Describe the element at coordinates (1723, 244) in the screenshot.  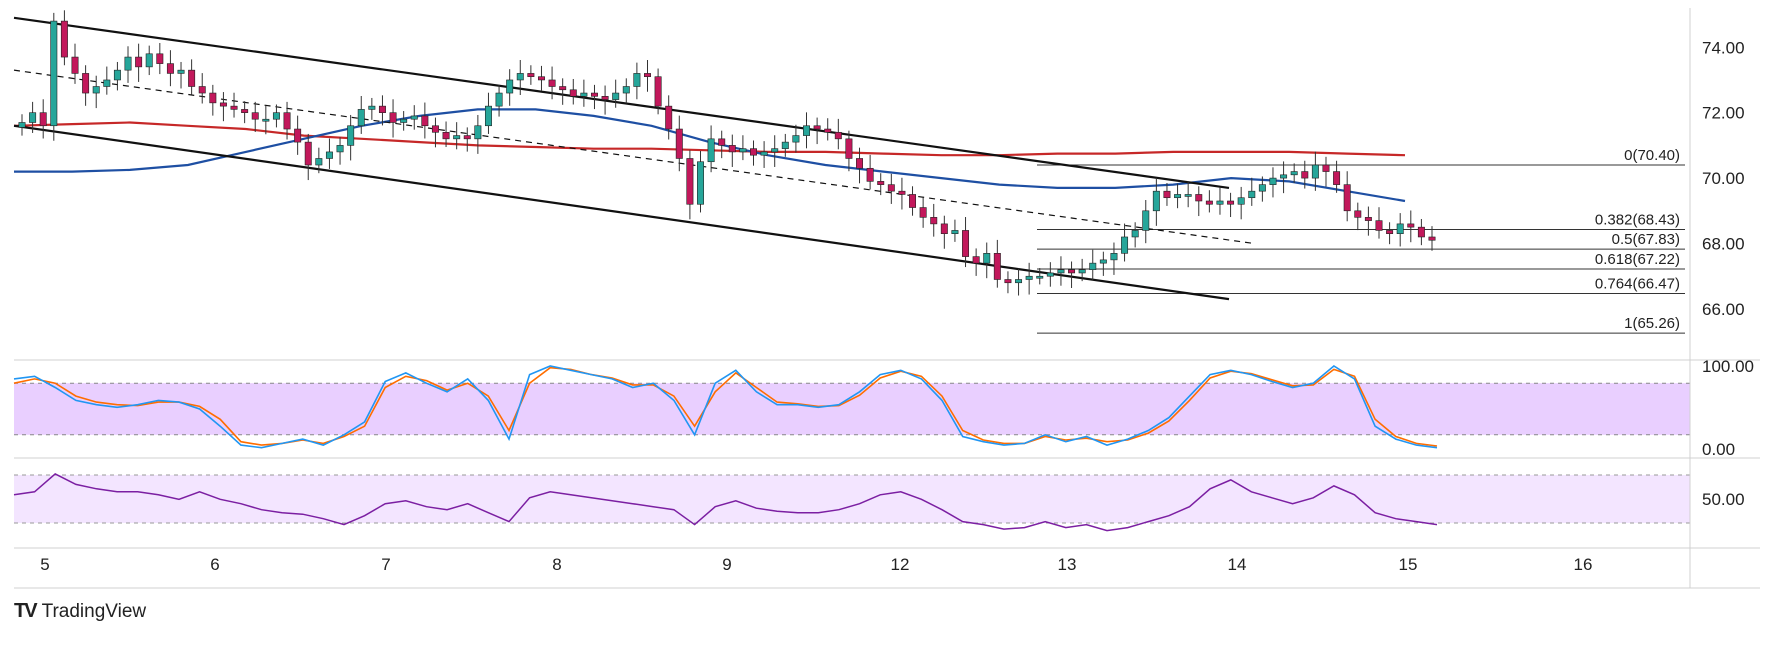
I see `price-tick-label: 68.00` at that location.